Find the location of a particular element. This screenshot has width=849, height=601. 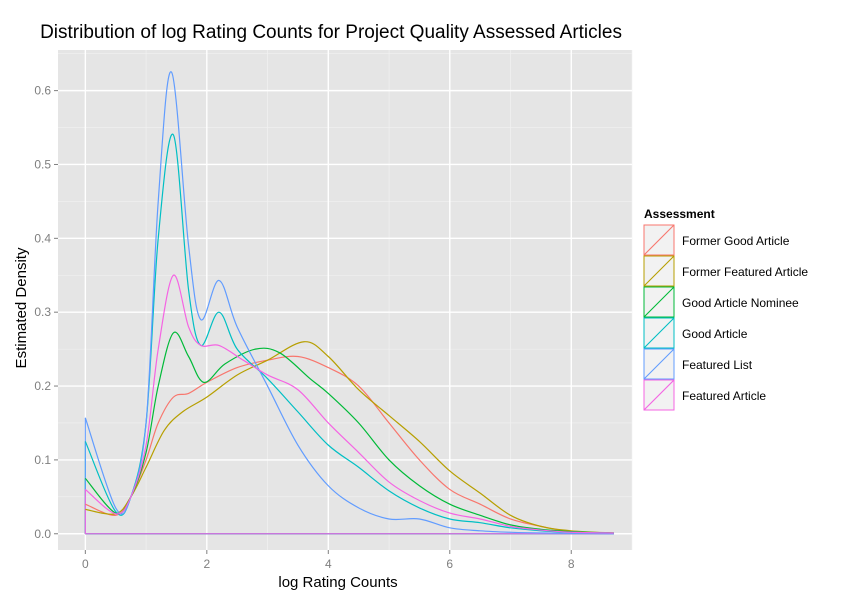

y-axis-title: Estimated Density is located at coordinates (21, 307).